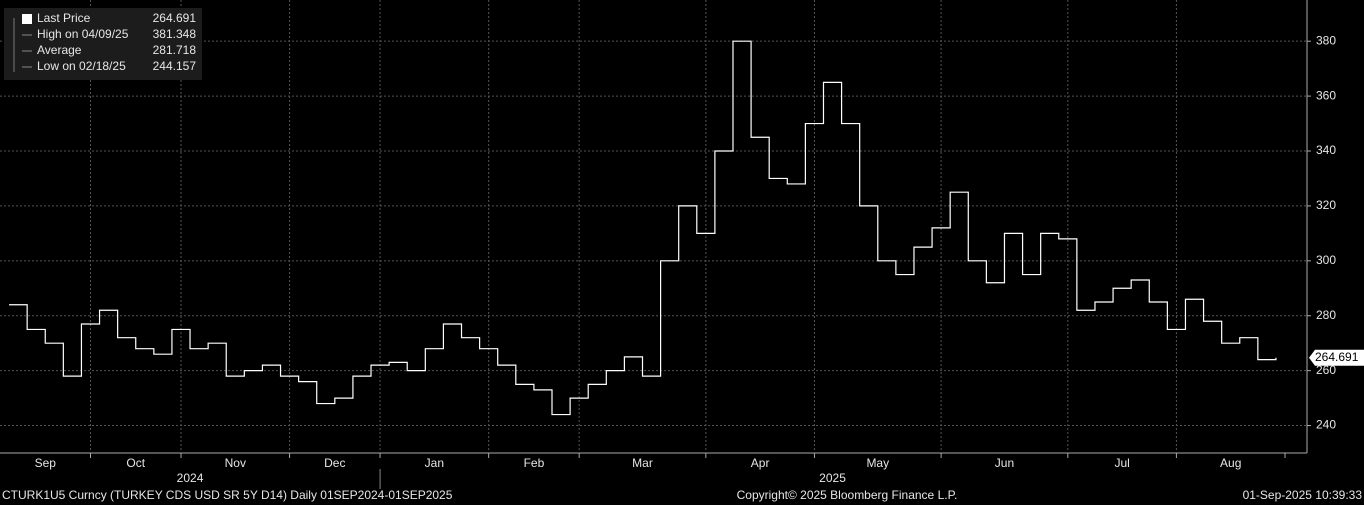 The image size is (1364, 505). What do you see at coordinates (1326, 95) in the screenshot?
I see `y-tick-label: 360` at bounding box center [1326, 95].